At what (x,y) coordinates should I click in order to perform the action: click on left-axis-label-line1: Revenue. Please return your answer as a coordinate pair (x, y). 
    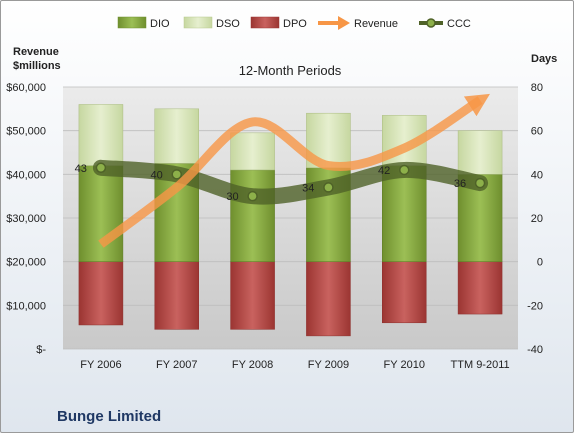
    Looking at the image, I should click on (36, 52).